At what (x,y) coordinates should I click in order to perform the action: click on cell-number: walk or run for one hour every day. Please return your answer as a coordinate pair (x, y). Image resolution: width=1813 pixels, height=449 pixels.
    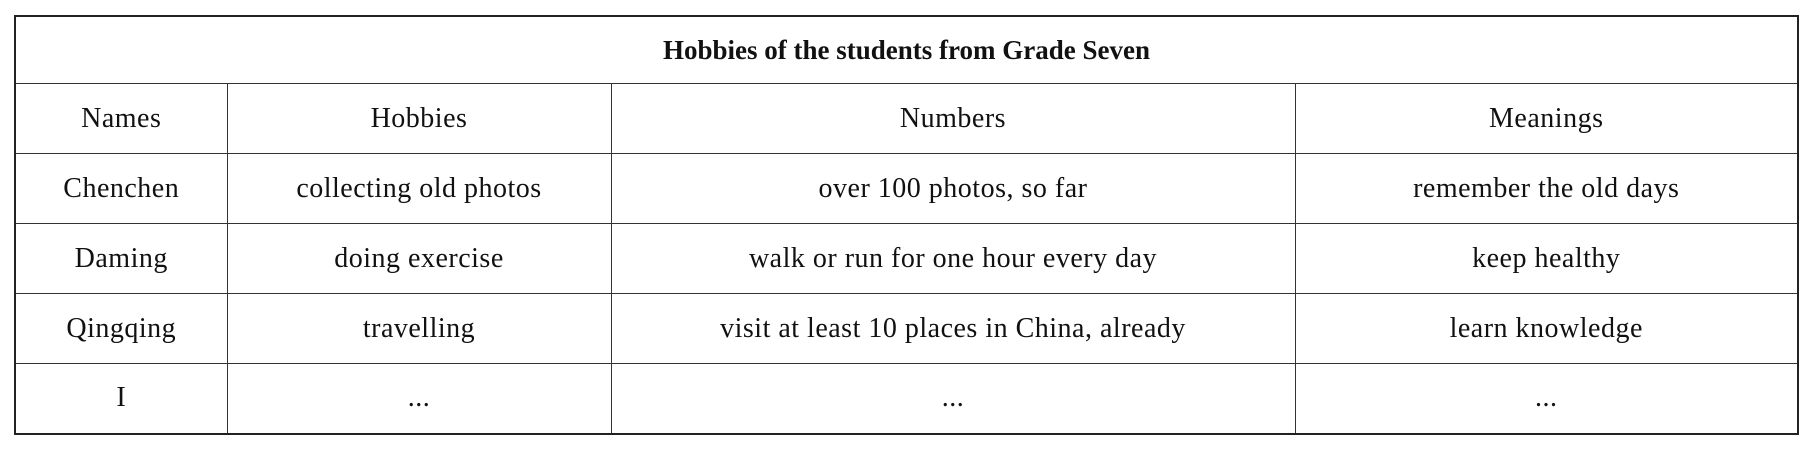
    Looking at the image, I should click on (953, 258).